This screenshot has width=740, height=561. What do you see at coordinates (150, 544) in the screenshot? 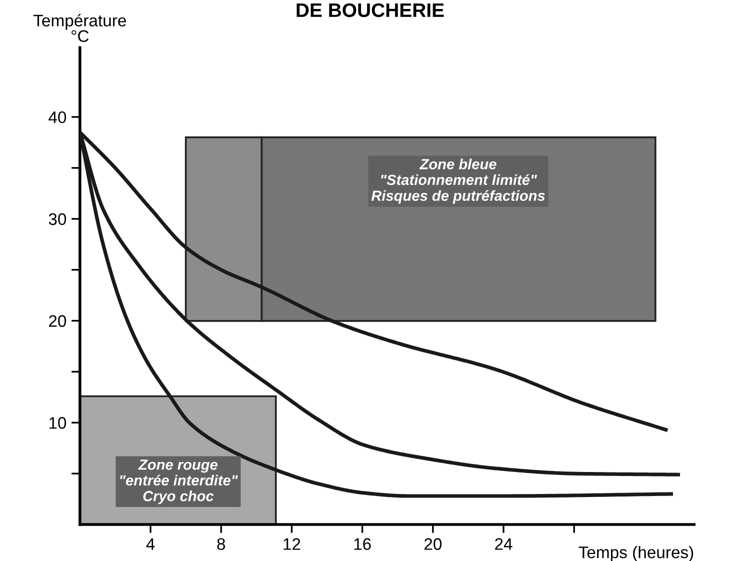
I see `x-tick-label: 4` at bounding box center [150, 544].